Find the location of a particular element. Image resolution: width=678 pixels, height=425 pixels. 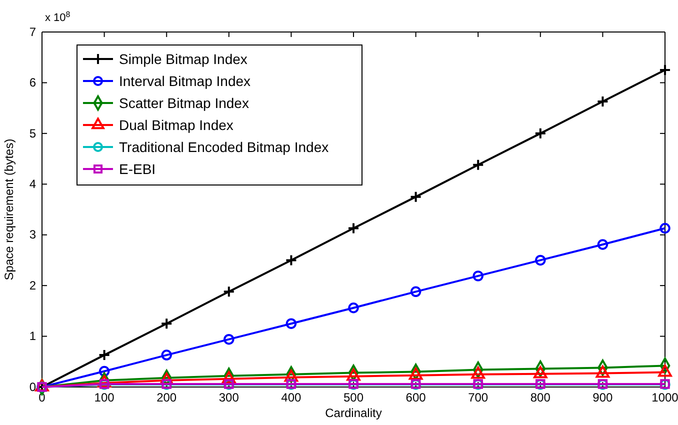

legend-label: Simple Bitmap Index is located at coordinates (183, 59).